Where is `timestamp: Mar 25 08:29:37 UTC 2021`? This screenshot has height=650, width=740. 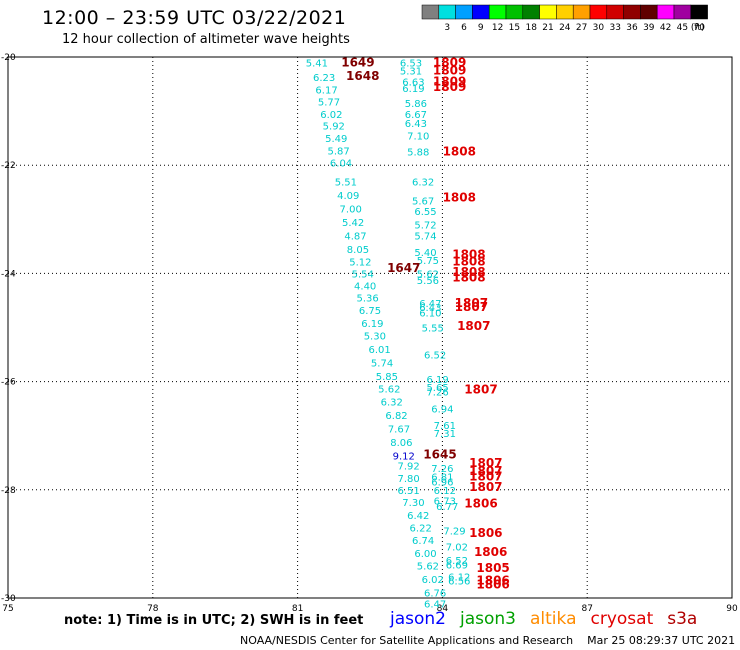 timestamp: Mar 25 08:29:37 UTC 2021 is located at coordinates (661, 640).